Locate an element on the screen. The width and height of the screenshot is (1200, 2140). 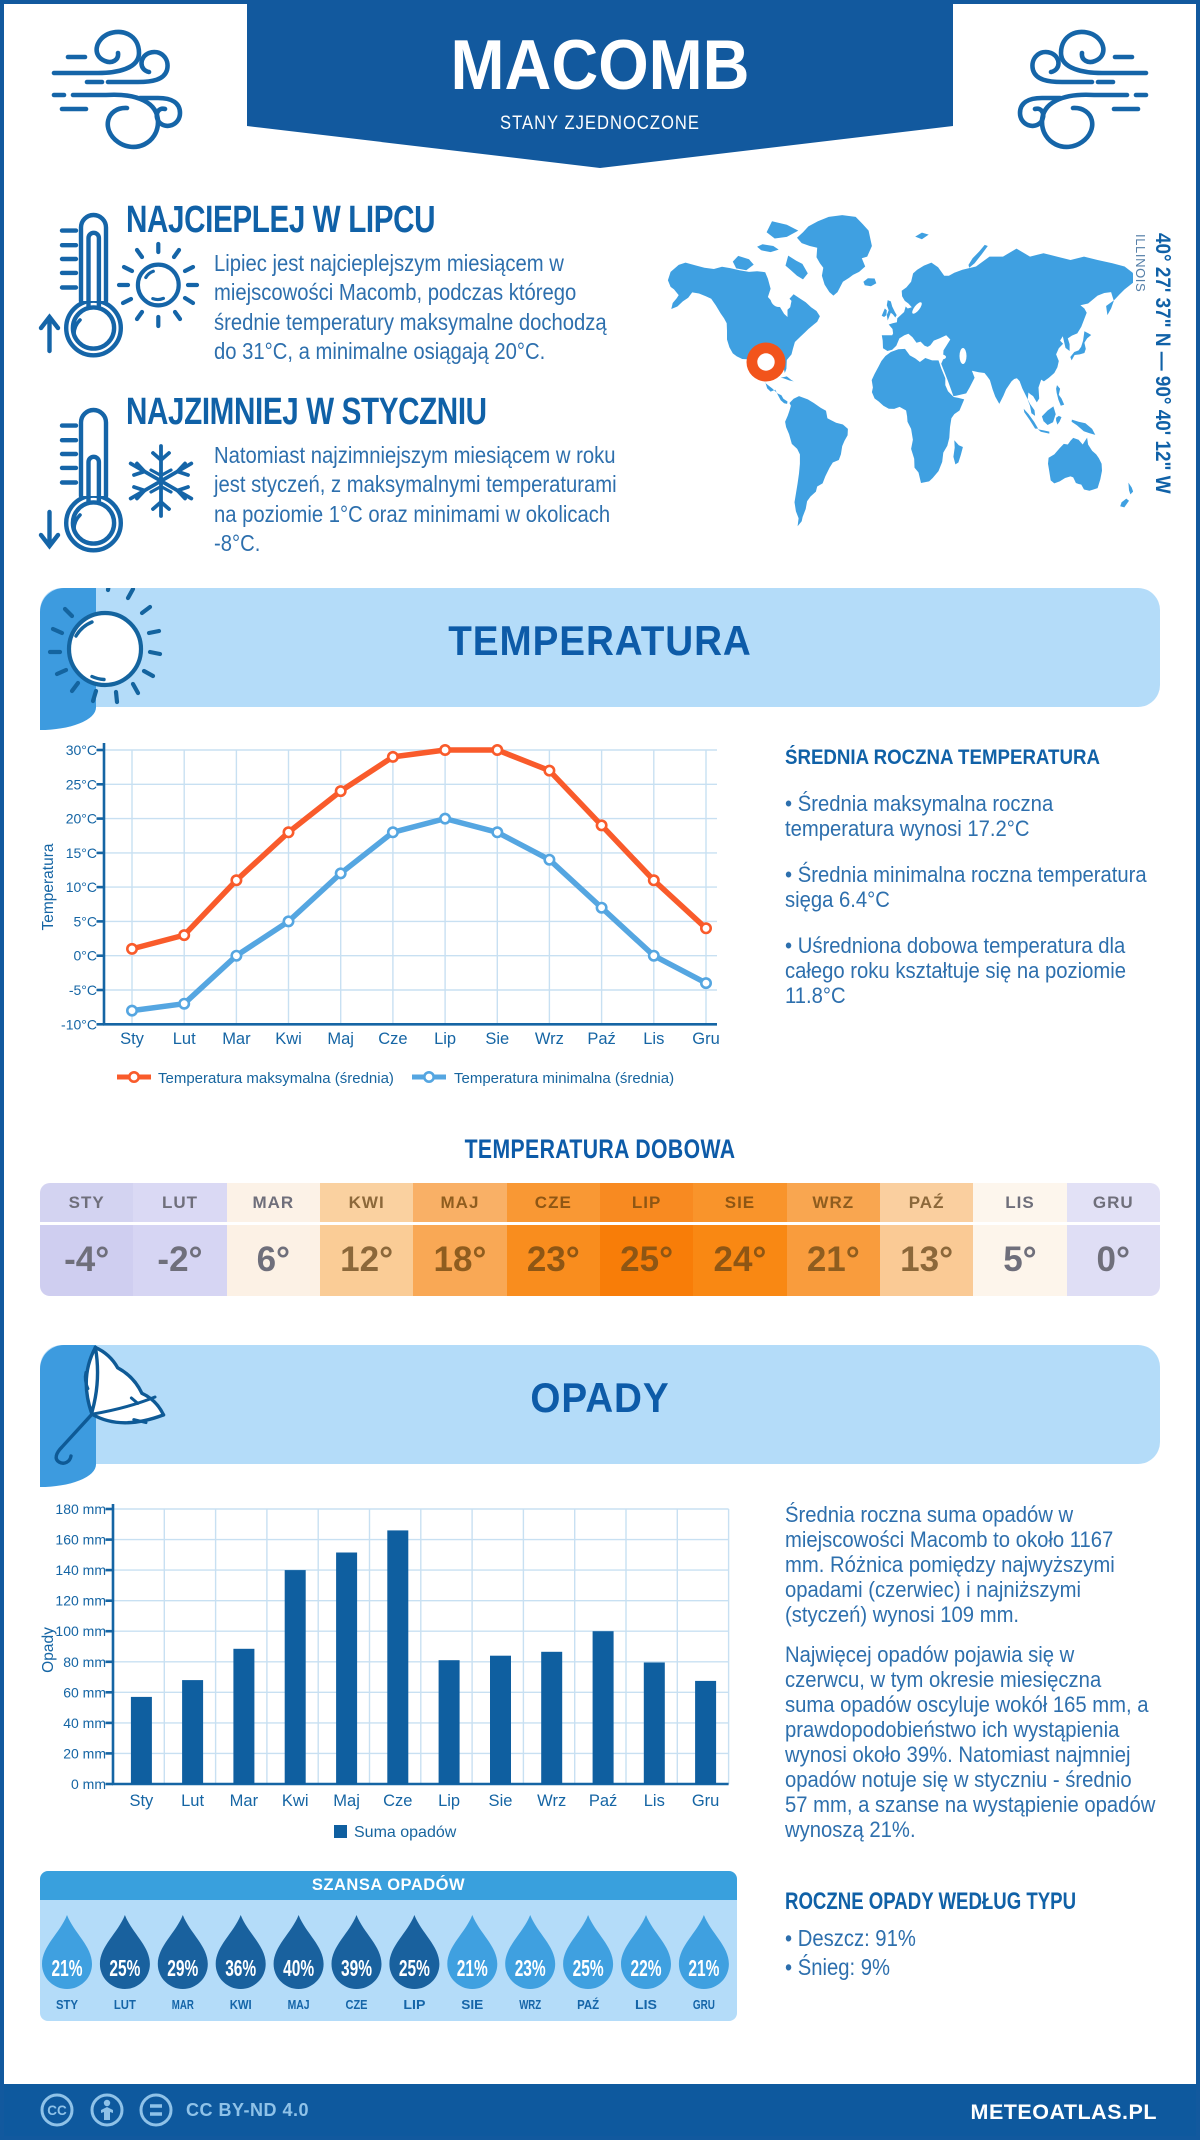
svg-text: MAR is located at coordinates (183, 2004).